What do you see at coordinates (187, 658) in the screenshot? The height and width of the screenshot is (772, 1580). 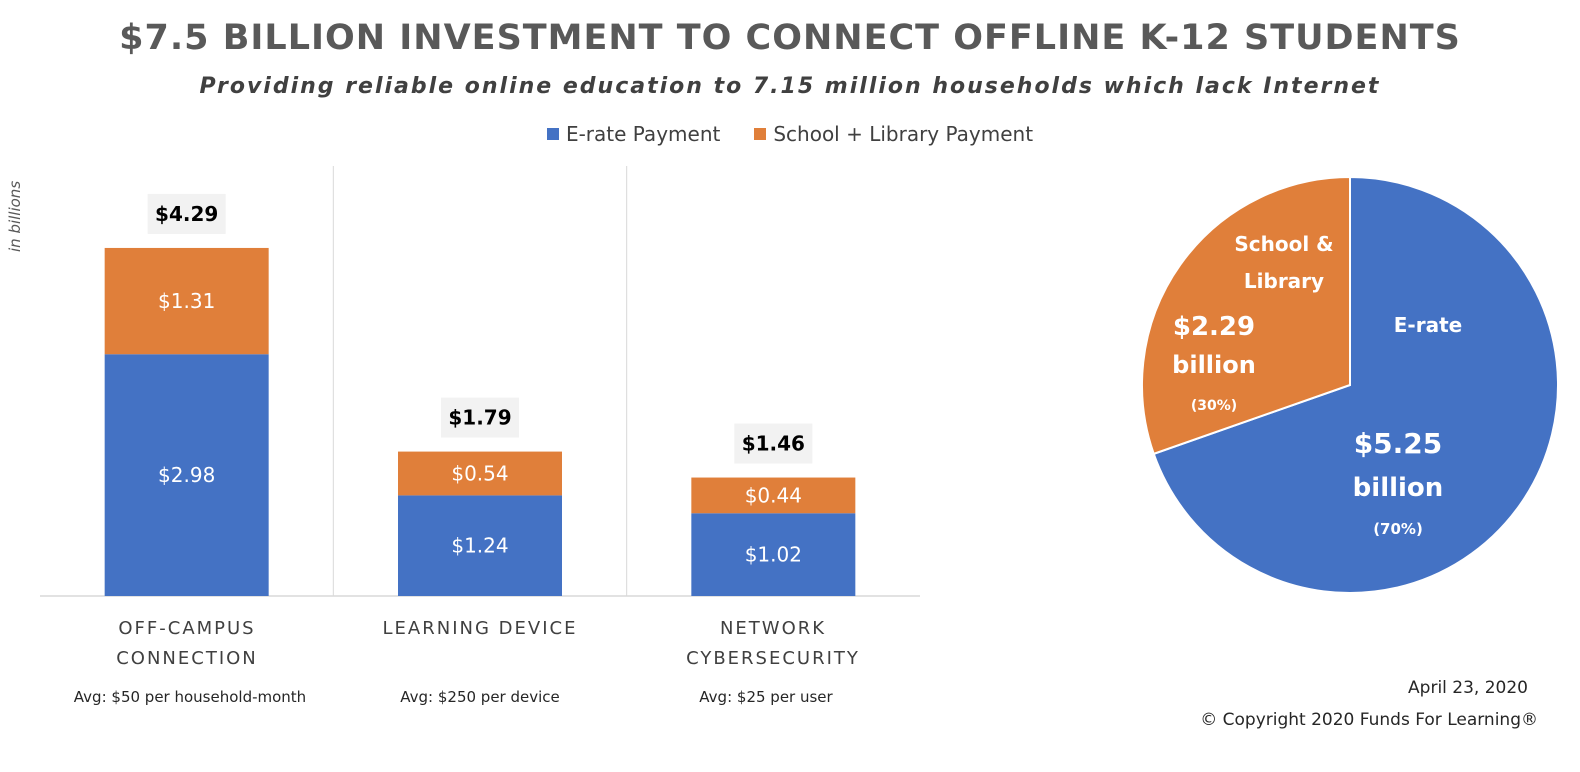 I see `category-label-line: CONNECTION` at bounding box center [187, 658].